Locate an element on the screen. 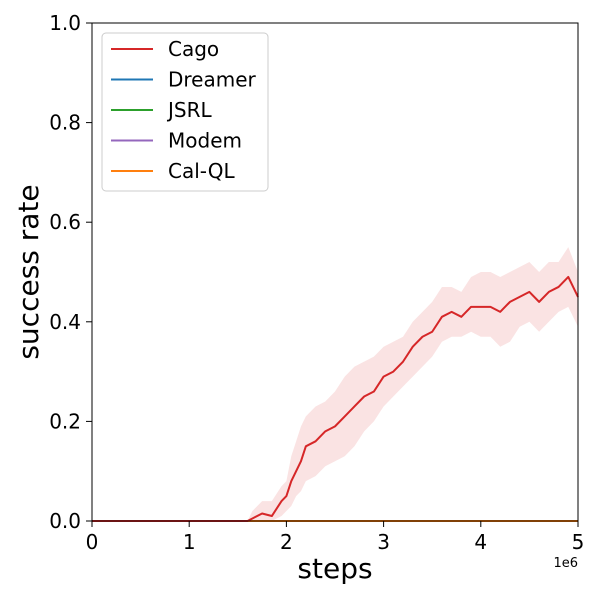  y-tick-label: 0.2 is located at coordinates (65, 421).